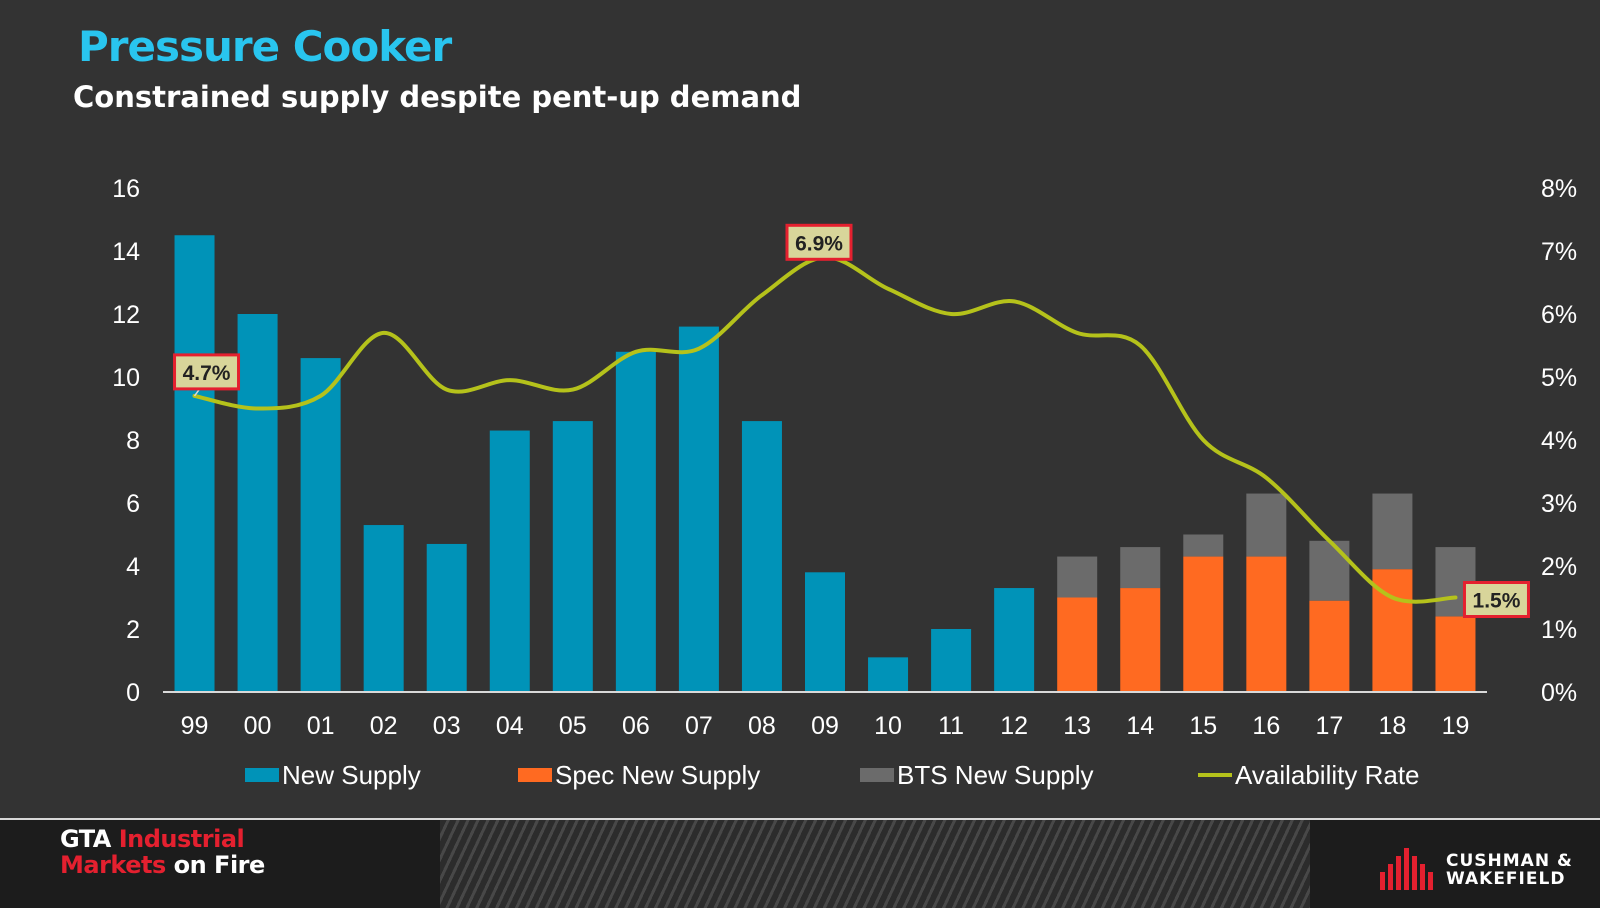 Image resolution: width=1600 pixels, height=908 pixels. Describe the element at coordinates (133, 504) in the screenshot. I see `y-left-tick-label: 6` at that location.